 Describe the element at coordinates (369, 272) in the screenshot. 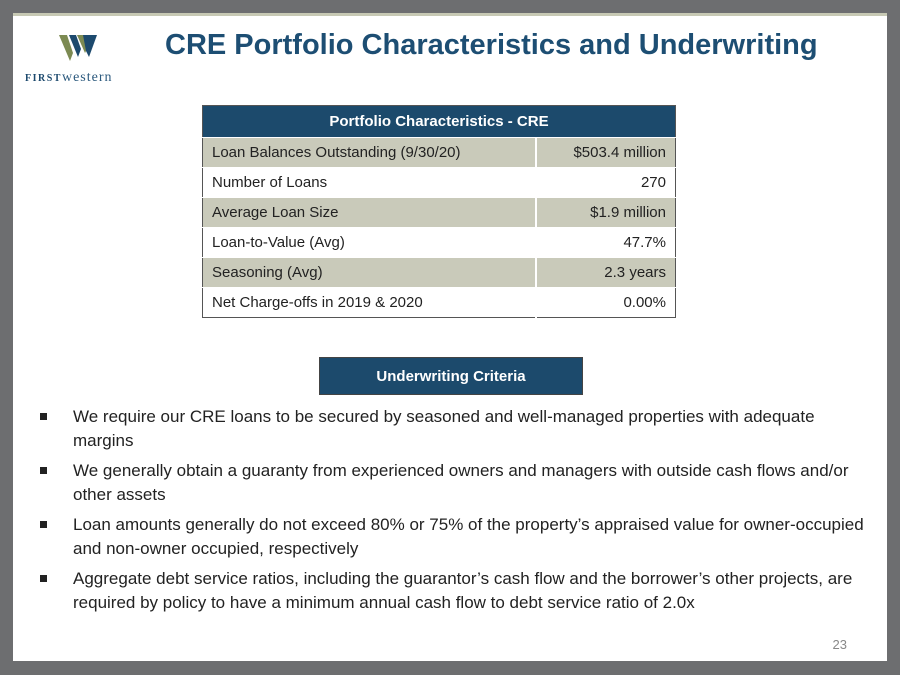

I see `row-label: Seasoning (Avg)` at that location.